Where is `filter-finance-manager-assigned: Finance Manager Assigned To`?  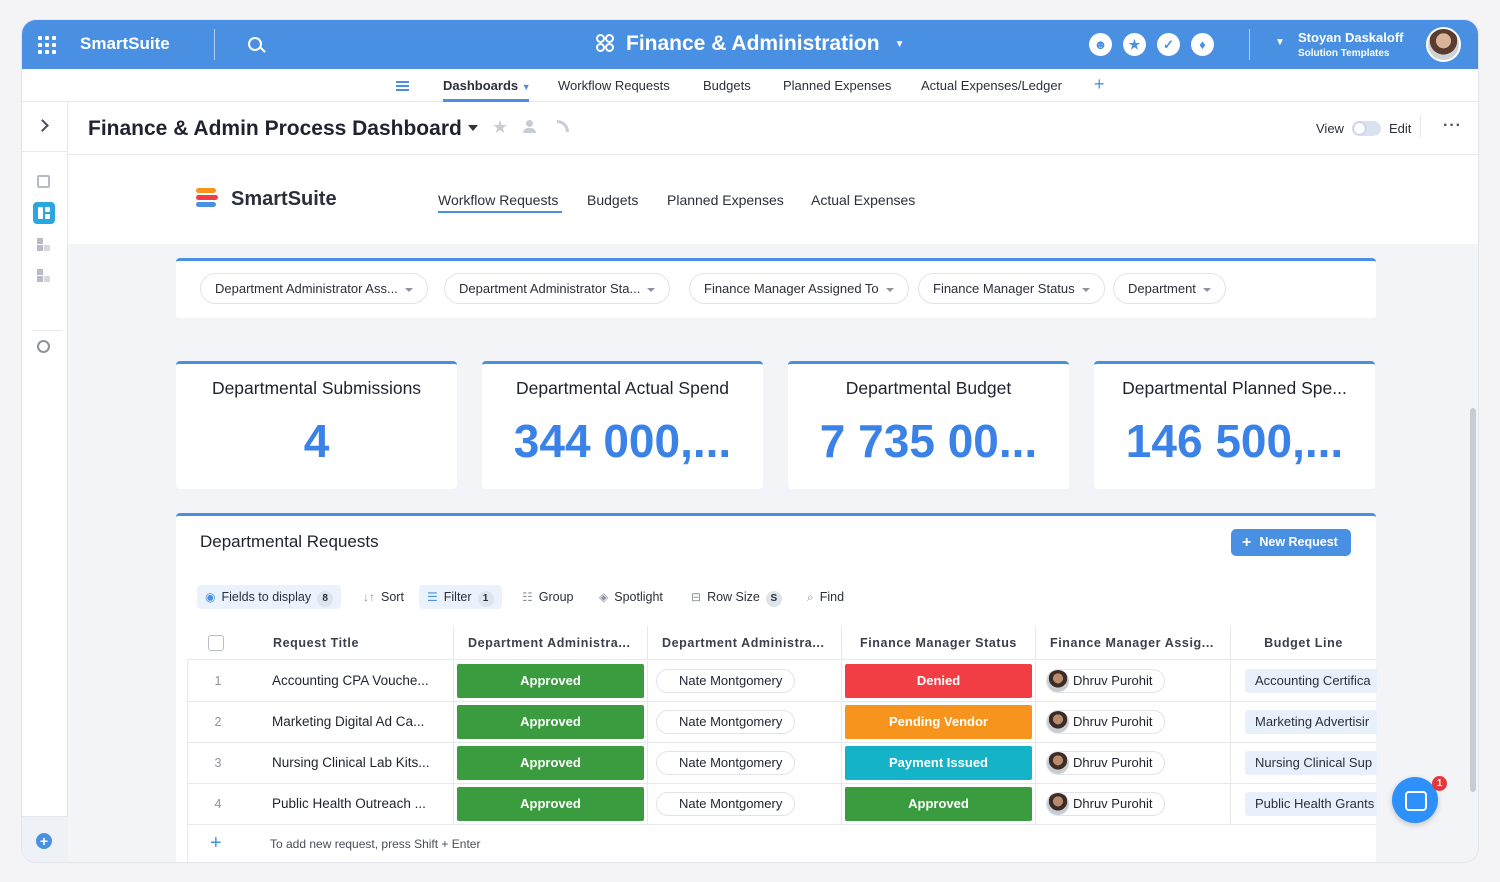 filter-finance-manager-assigned: Finance Manager Assigned To is located at coordinates (799, 288).